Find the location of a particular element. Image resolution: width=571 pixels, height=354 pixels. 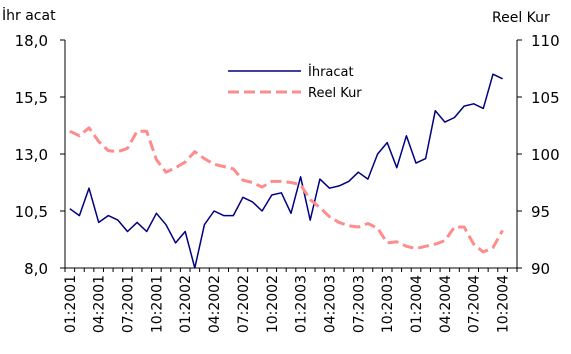

x-tick-label: 07:2004 is located at coordinates (475, 304).